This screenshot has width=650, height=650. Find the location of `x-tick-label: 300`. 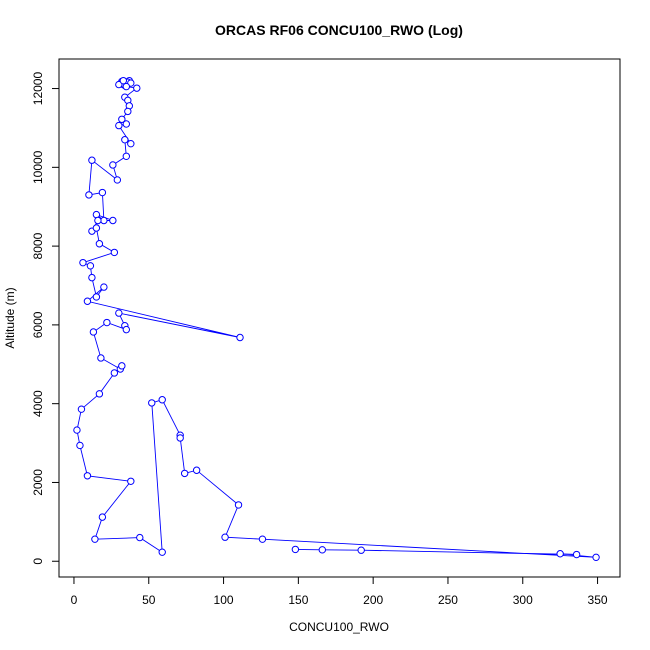

x-tick-label: 300 is located at coordinates (523, 600).